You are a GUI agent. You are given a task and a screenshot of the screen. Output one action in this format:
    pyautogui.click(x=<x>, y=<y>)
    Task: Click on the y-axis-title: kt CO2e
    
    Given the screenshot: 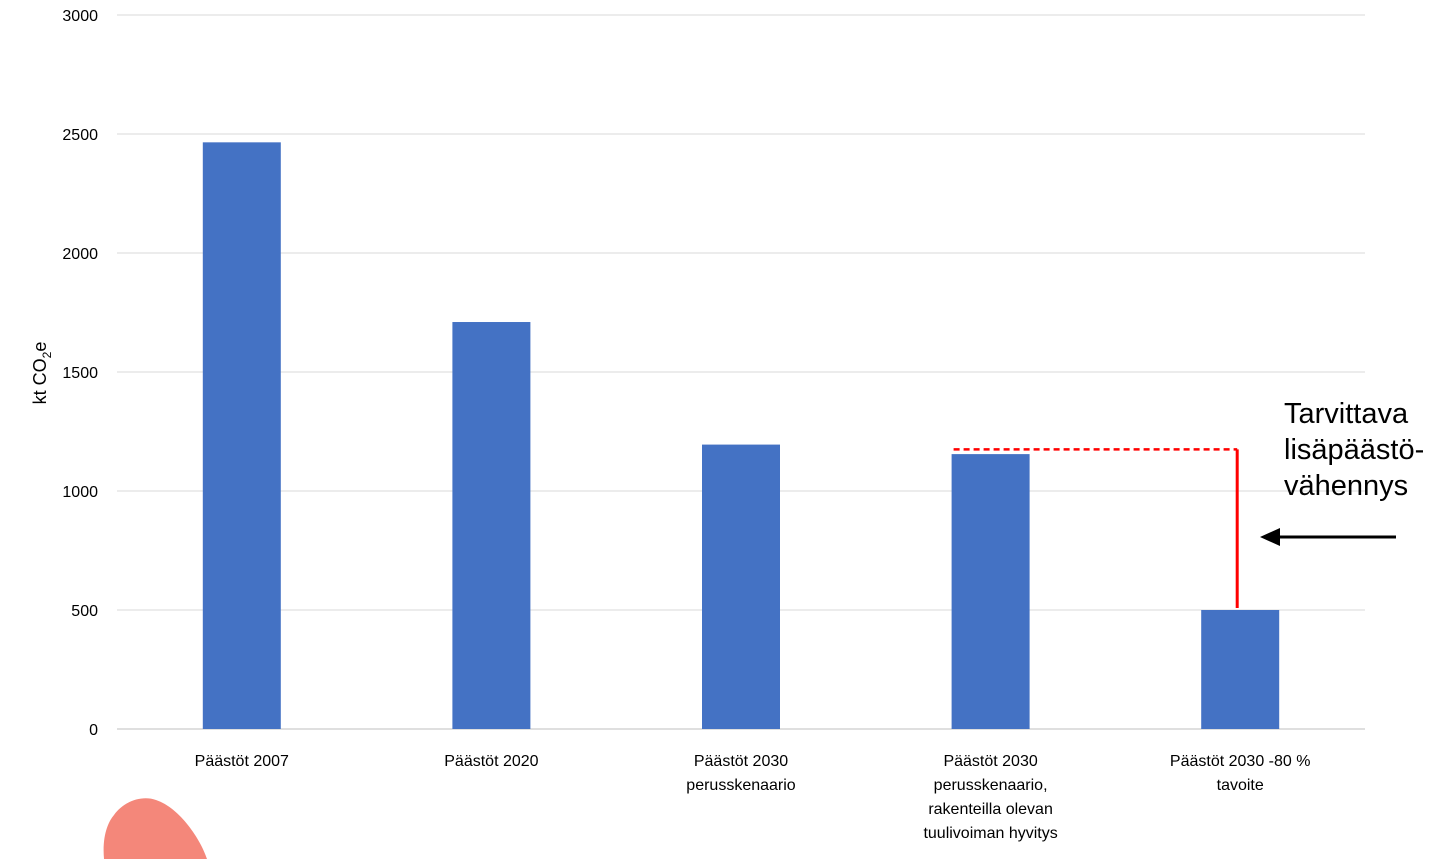 What is the action you would take?
    pyautogui.click(x=42, y=373)
    